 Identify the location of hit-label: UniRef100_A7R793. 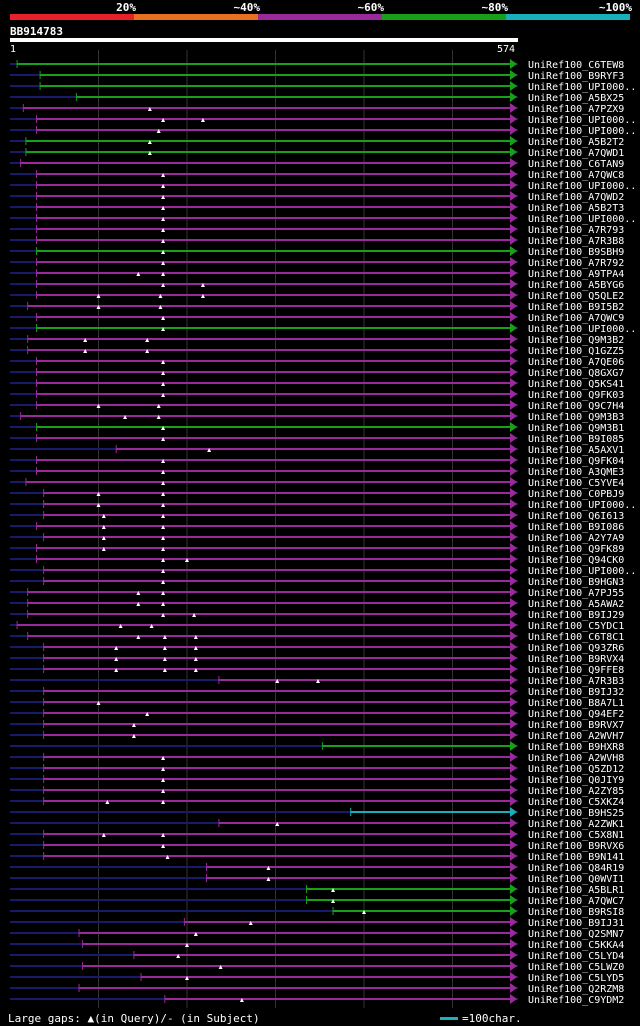
(576, 230).